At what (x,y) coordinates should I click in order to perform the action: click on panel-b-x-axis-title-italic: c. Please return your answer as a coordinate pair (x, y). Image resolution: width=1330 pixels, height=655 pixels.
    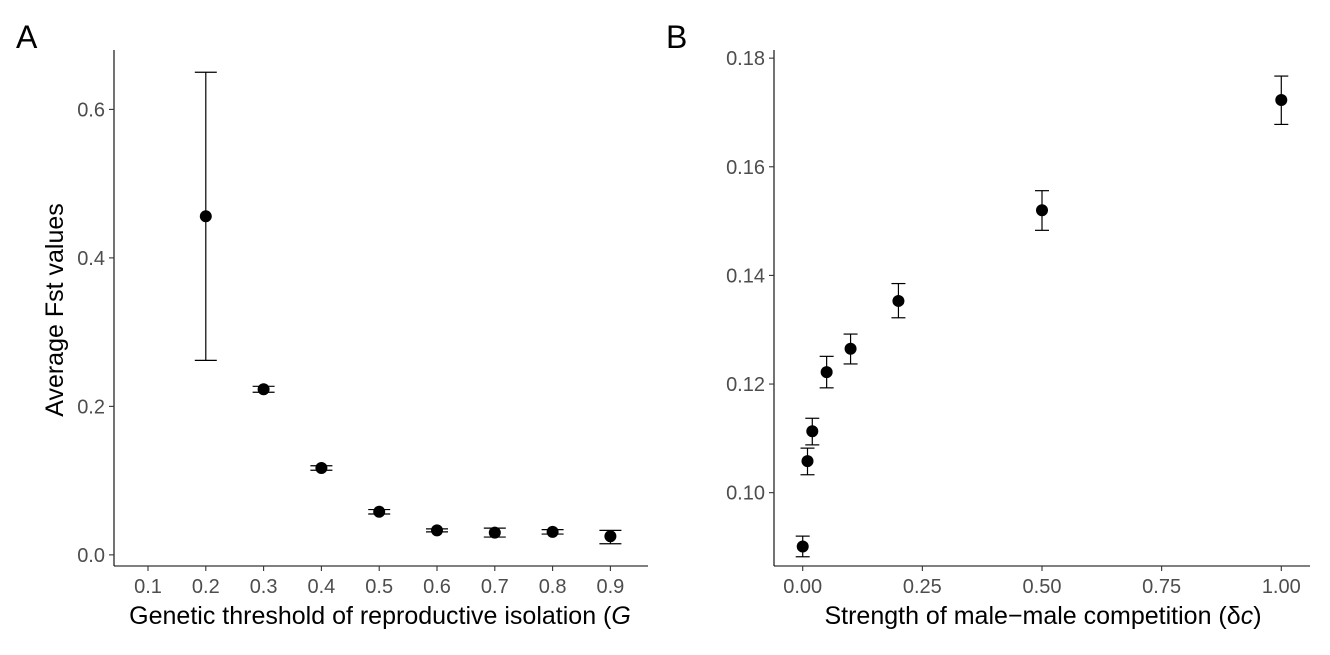
    Looking at the image, I should click on (1247, 616).